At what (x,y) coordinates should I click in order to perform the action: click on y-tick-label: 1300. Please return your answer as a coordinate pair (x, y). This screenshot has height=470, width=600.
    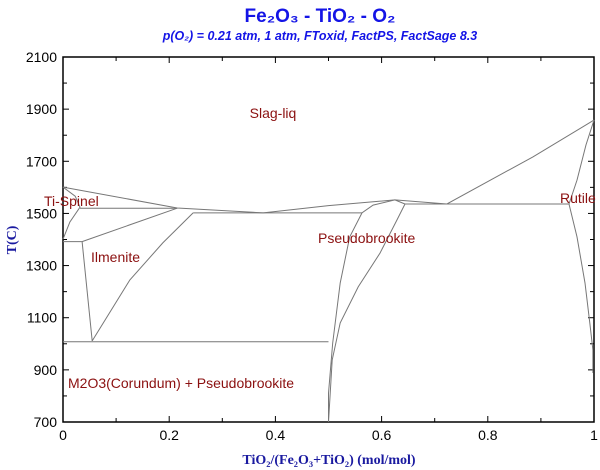
    Looking at the image, I should click on (41, 266).